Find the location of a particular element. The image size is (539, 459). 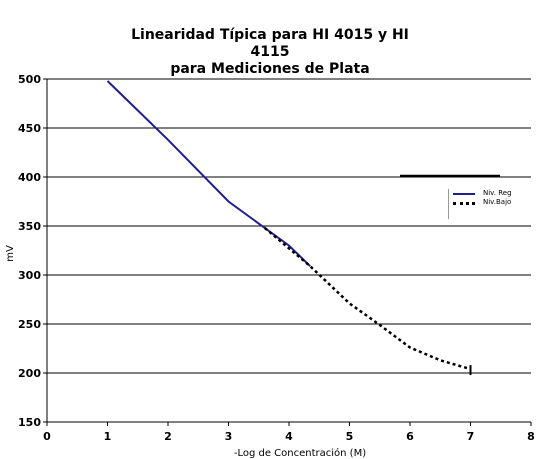

y-tick-label-500: 500 is located at coordinates (29, 79).